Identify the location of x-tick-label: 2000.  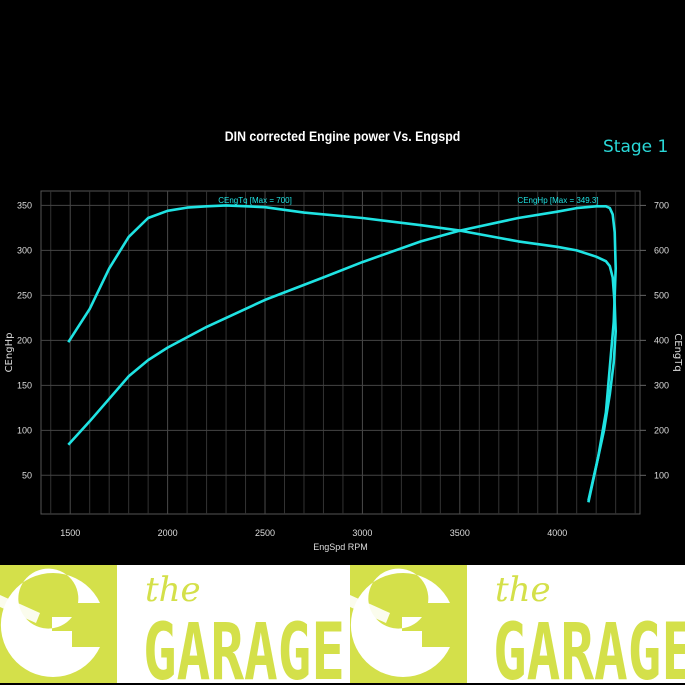
(168, 533).